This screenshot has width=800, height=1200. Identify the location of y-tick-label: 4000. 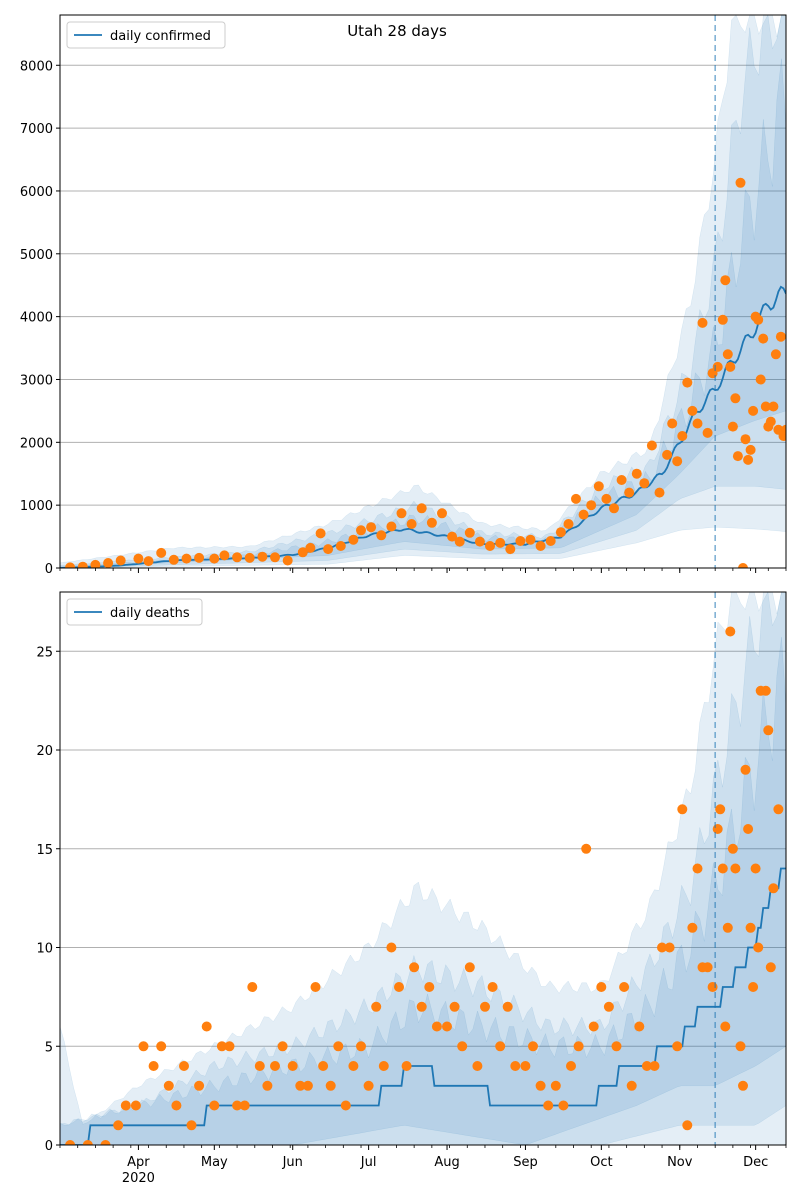
(36, 318).